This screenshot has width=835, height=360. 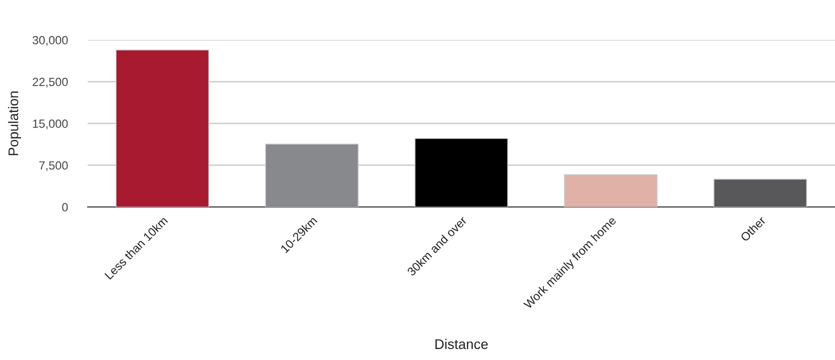 What do you see at coordinates (65, 207) in the screenshot?
I see `y-tick-label: 0` at bounding box center [65, 207].